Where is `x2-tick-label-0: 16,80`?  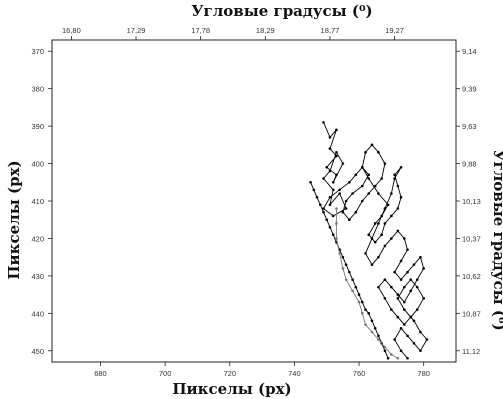 x2-tick-label-0: 16,80 is located at coordinates (71, 30).